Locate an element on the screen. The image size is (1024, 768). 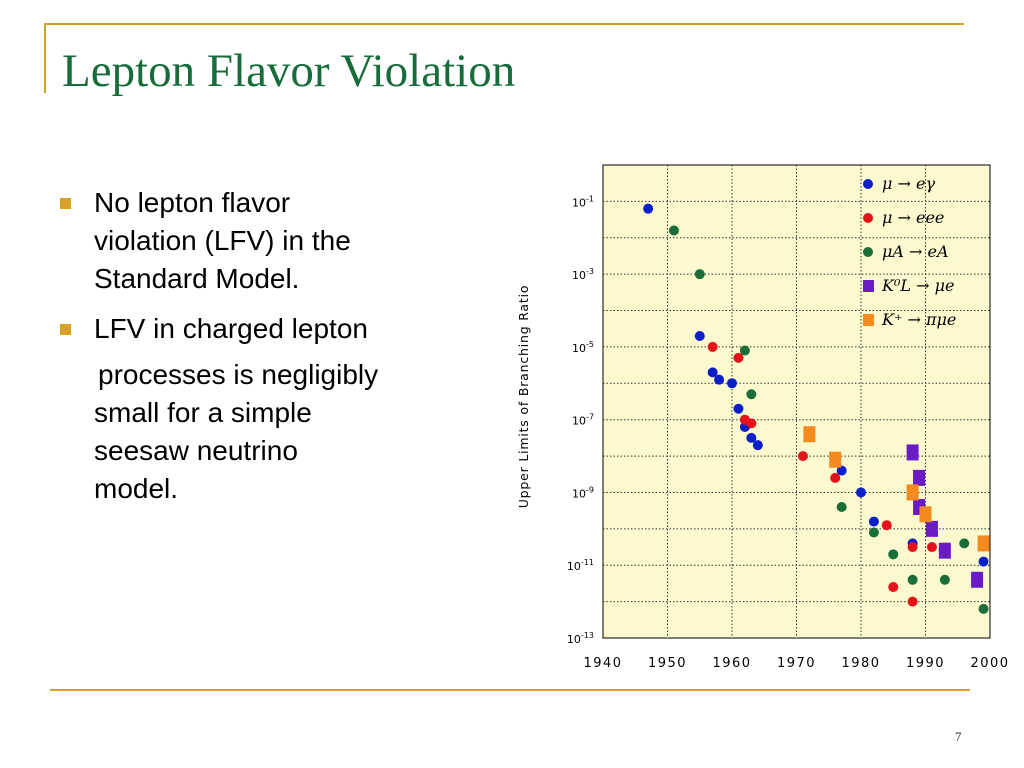
bullet-item: LFV in charged lepton is located at coordinates (268, 329).